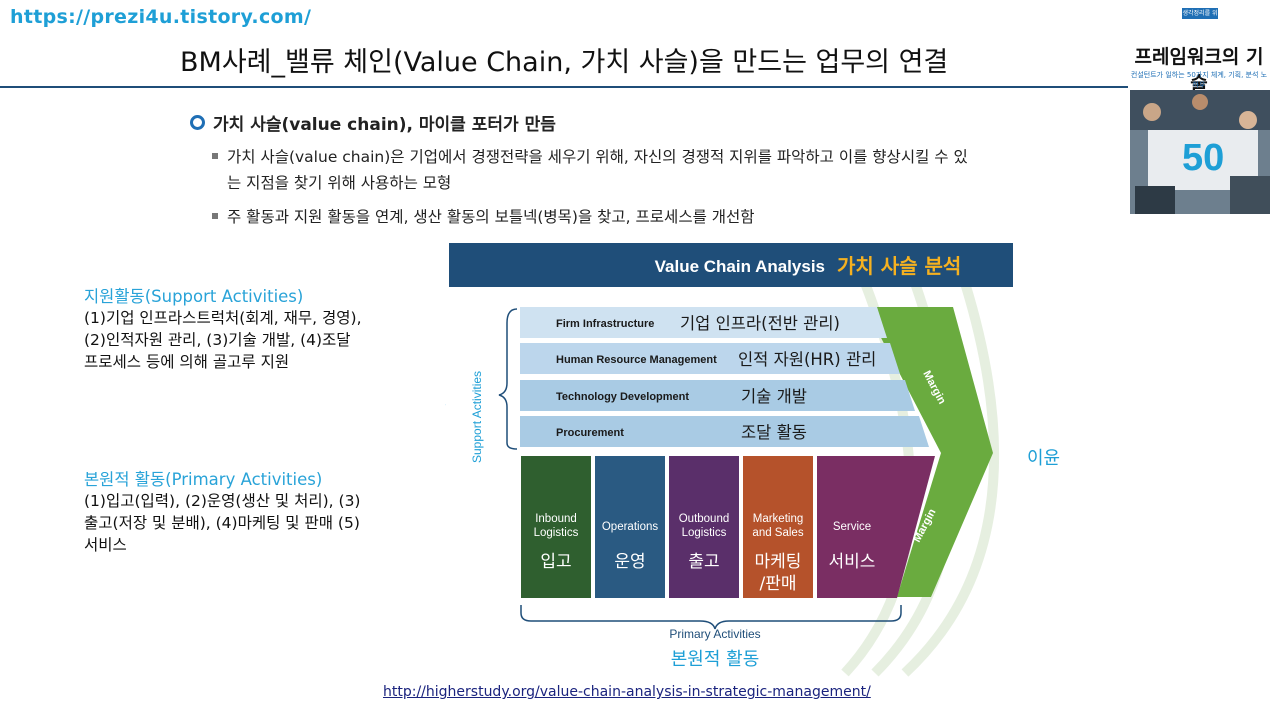 Image resolution: width=1280 pixels, height=720 pixels. Describe the element at coordinates (605, 324) in the screenshot. I see `support-row-en: Firm Infrastructure` at that location.